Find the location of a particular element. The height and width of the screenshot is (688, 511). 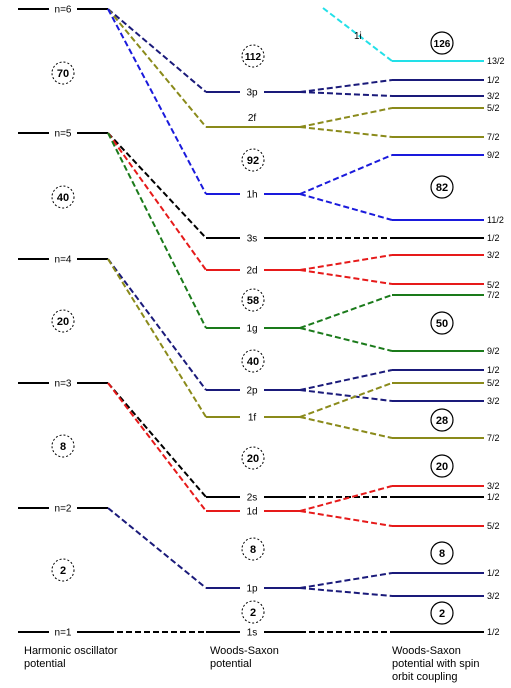

so-magic-82: 82 is located at coordinates (442, 188).